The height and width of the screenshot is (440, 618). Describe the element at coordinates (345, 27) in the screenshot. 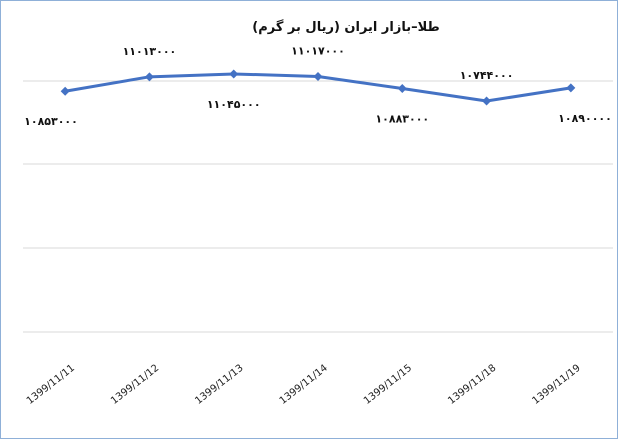

I see `chart-title: طلا–بازار ایران (ریال بر گرم)` at that location.